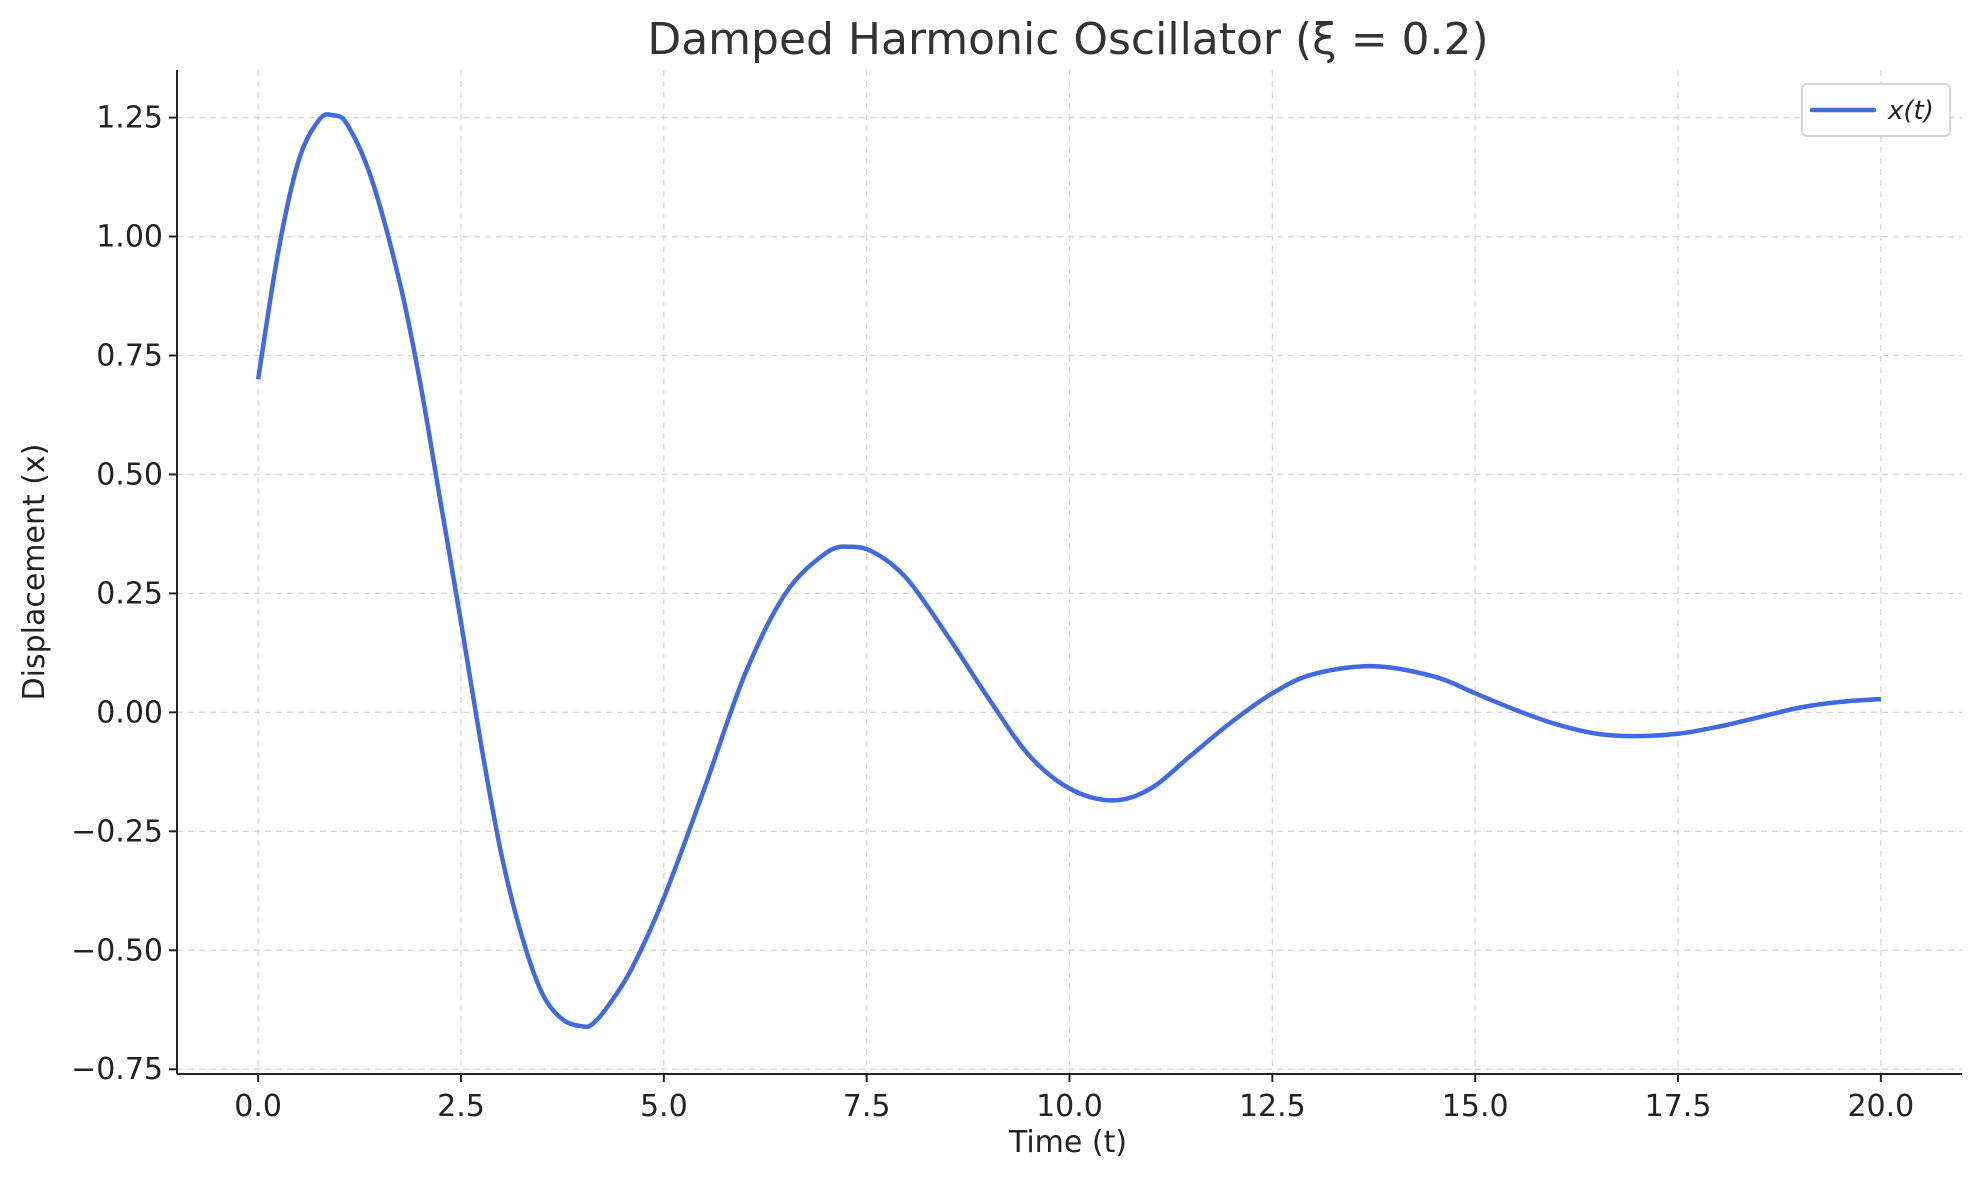 This screenshot has height=1180, width=1979. Describe the element at coordinates (1475, 1106) in the screenshot. I see `x-tick-label: 15.0` at that location.